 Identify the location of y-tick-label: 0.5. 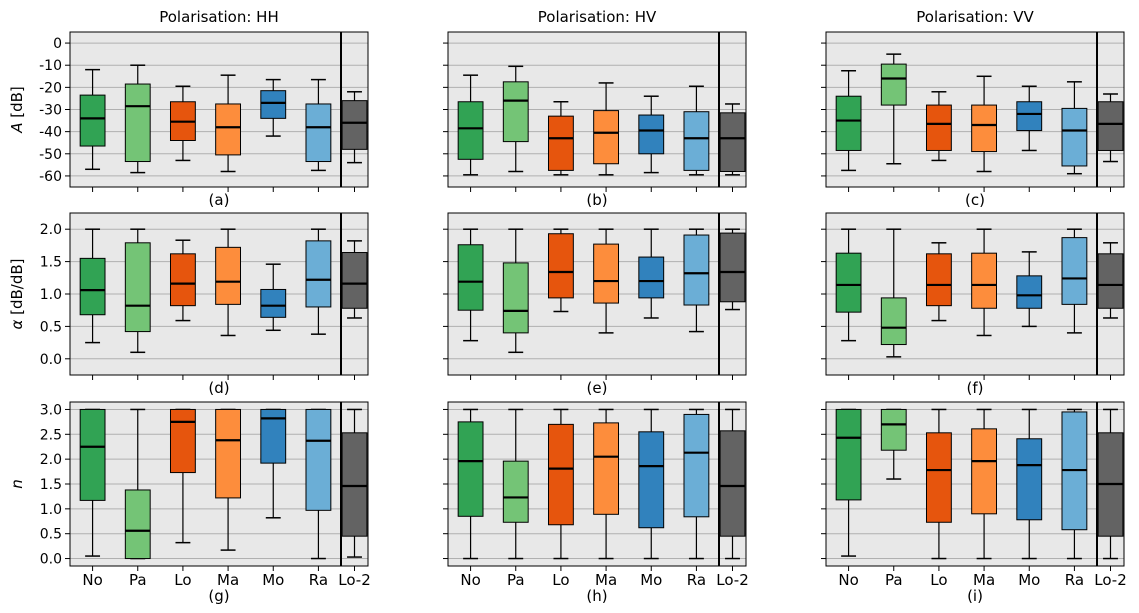
(51, 535).